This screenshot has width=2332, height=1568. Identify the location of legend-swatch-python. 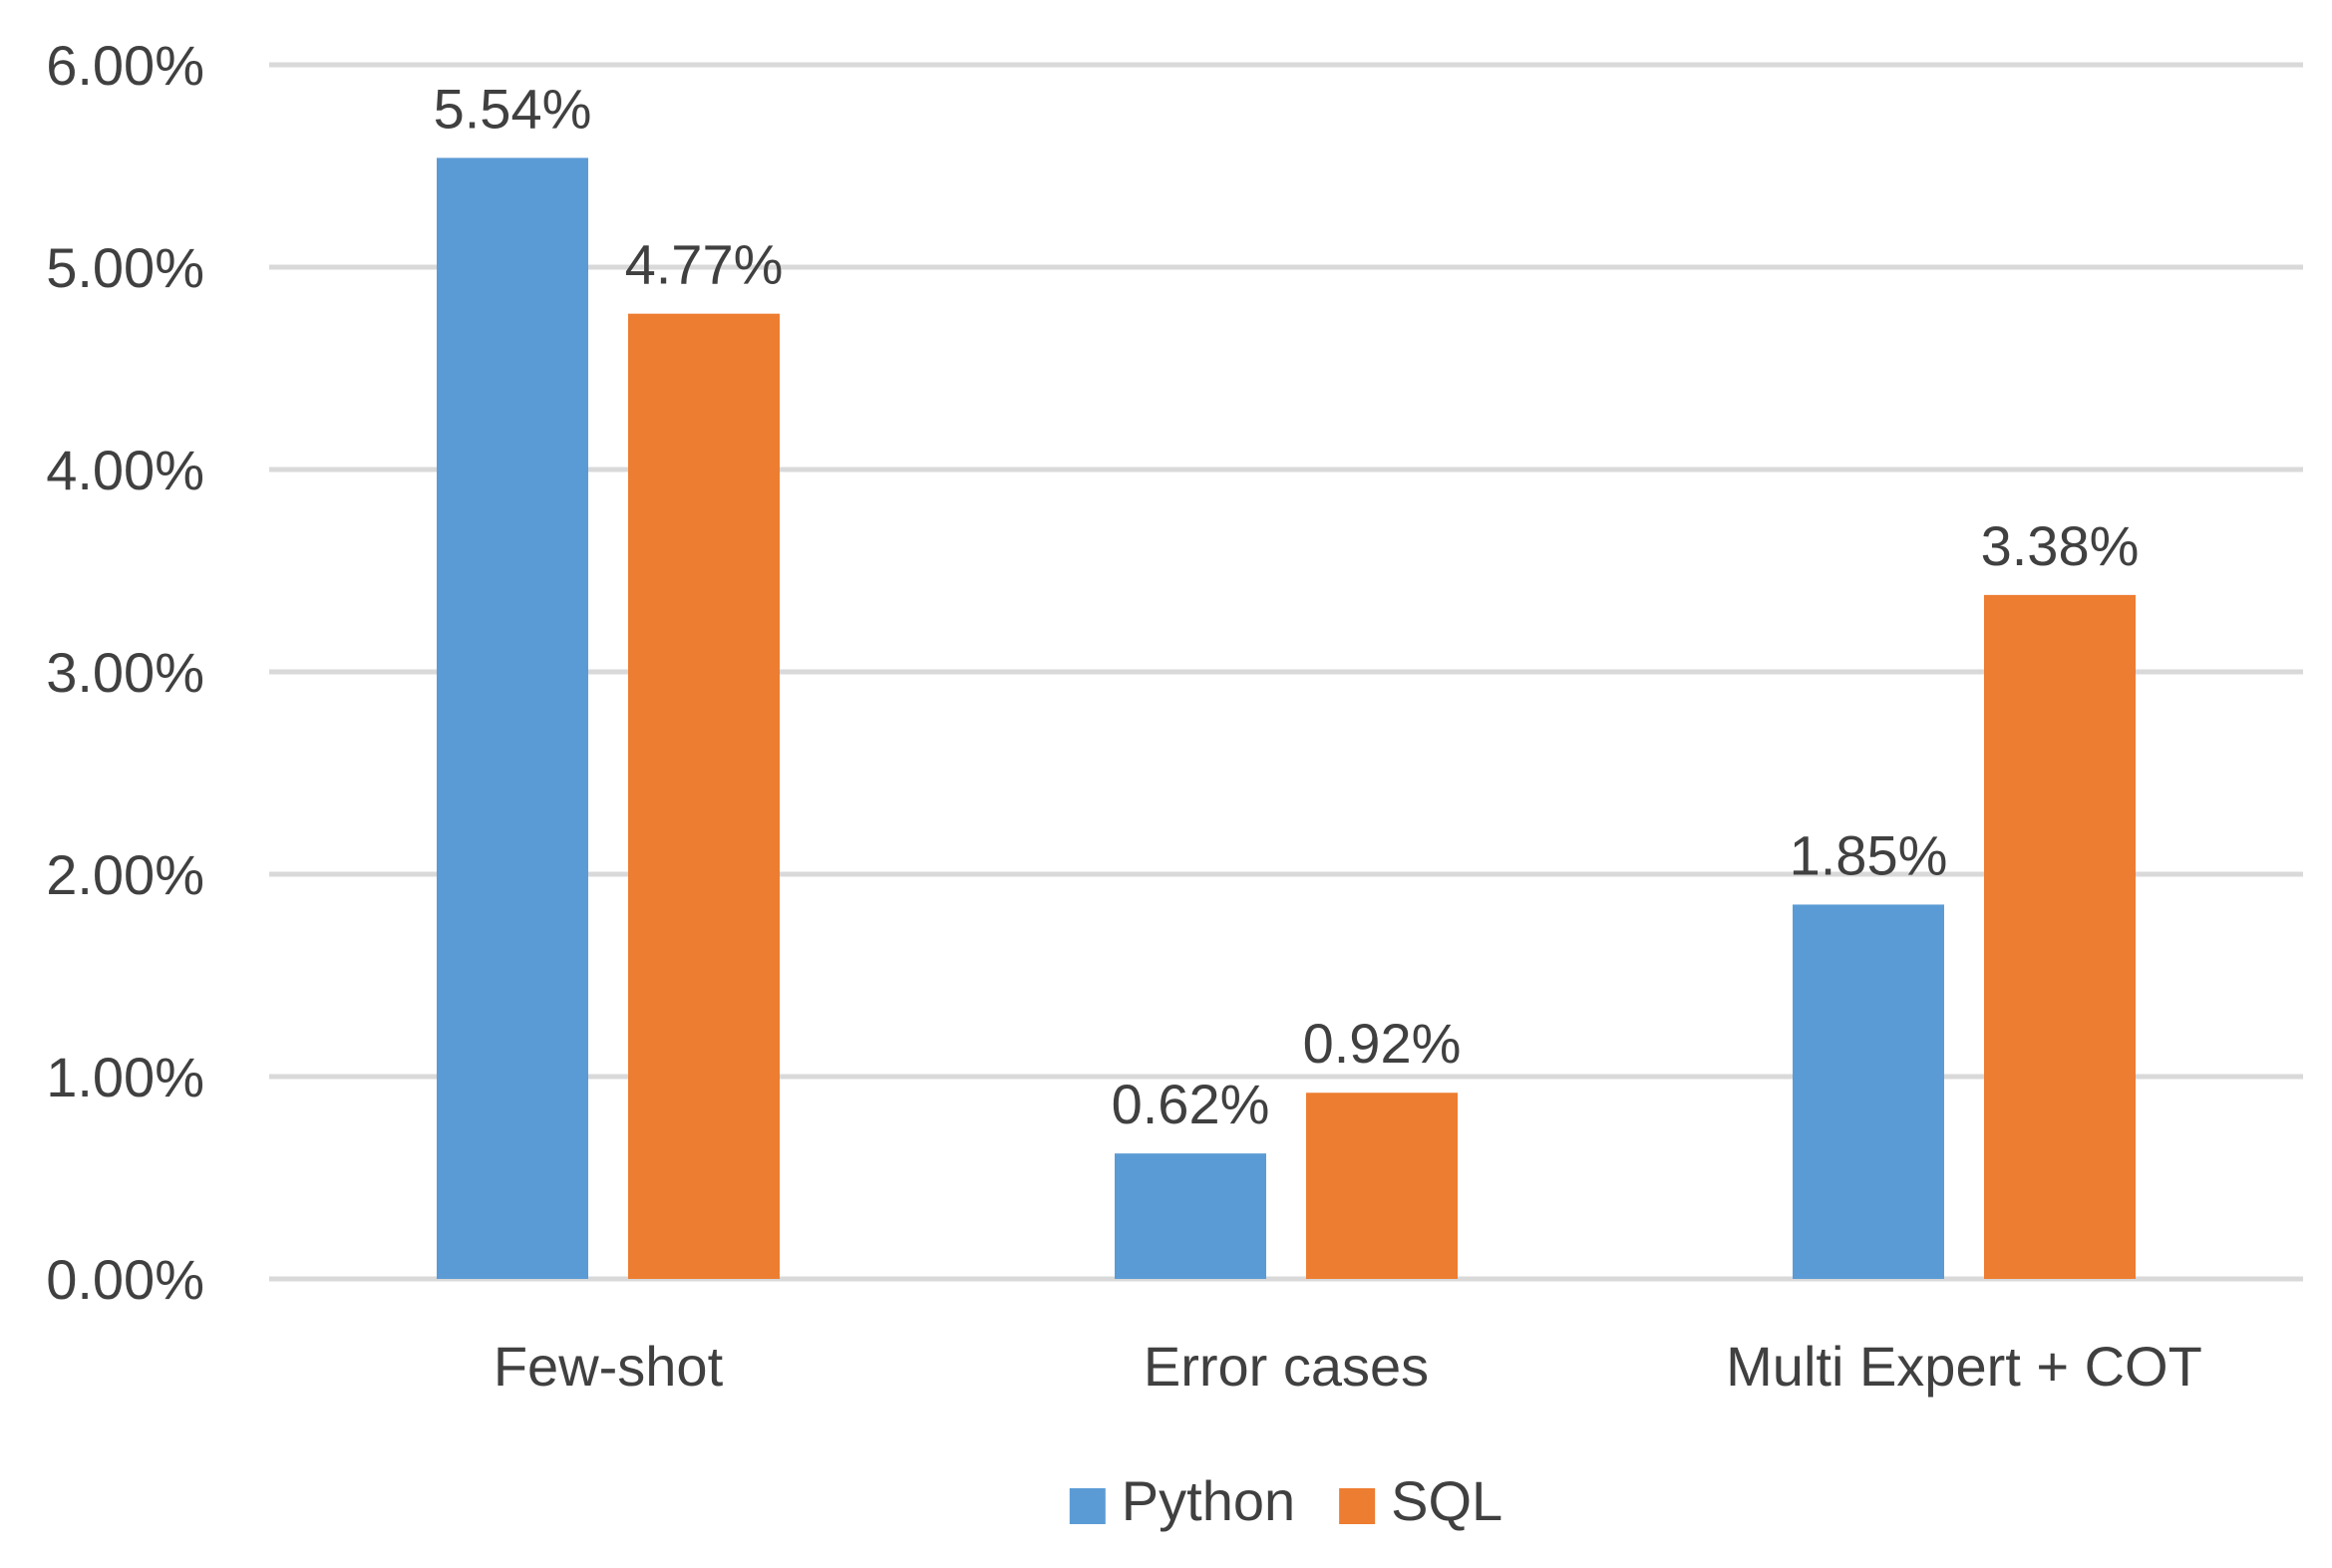
(1087, 1506).